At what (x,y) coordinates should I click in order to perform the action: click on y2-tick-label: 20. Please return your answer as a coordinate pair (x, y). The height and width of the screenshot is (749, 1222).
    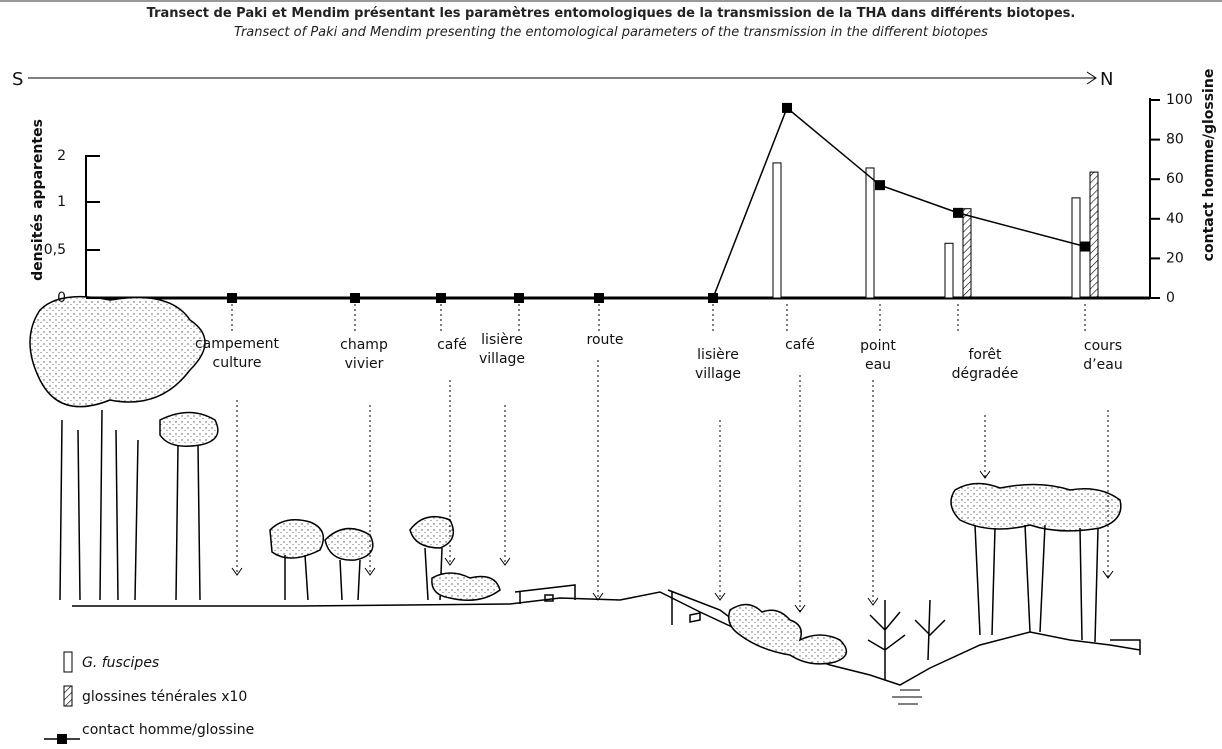
    Looking at the image, I should click on (1175, 258).